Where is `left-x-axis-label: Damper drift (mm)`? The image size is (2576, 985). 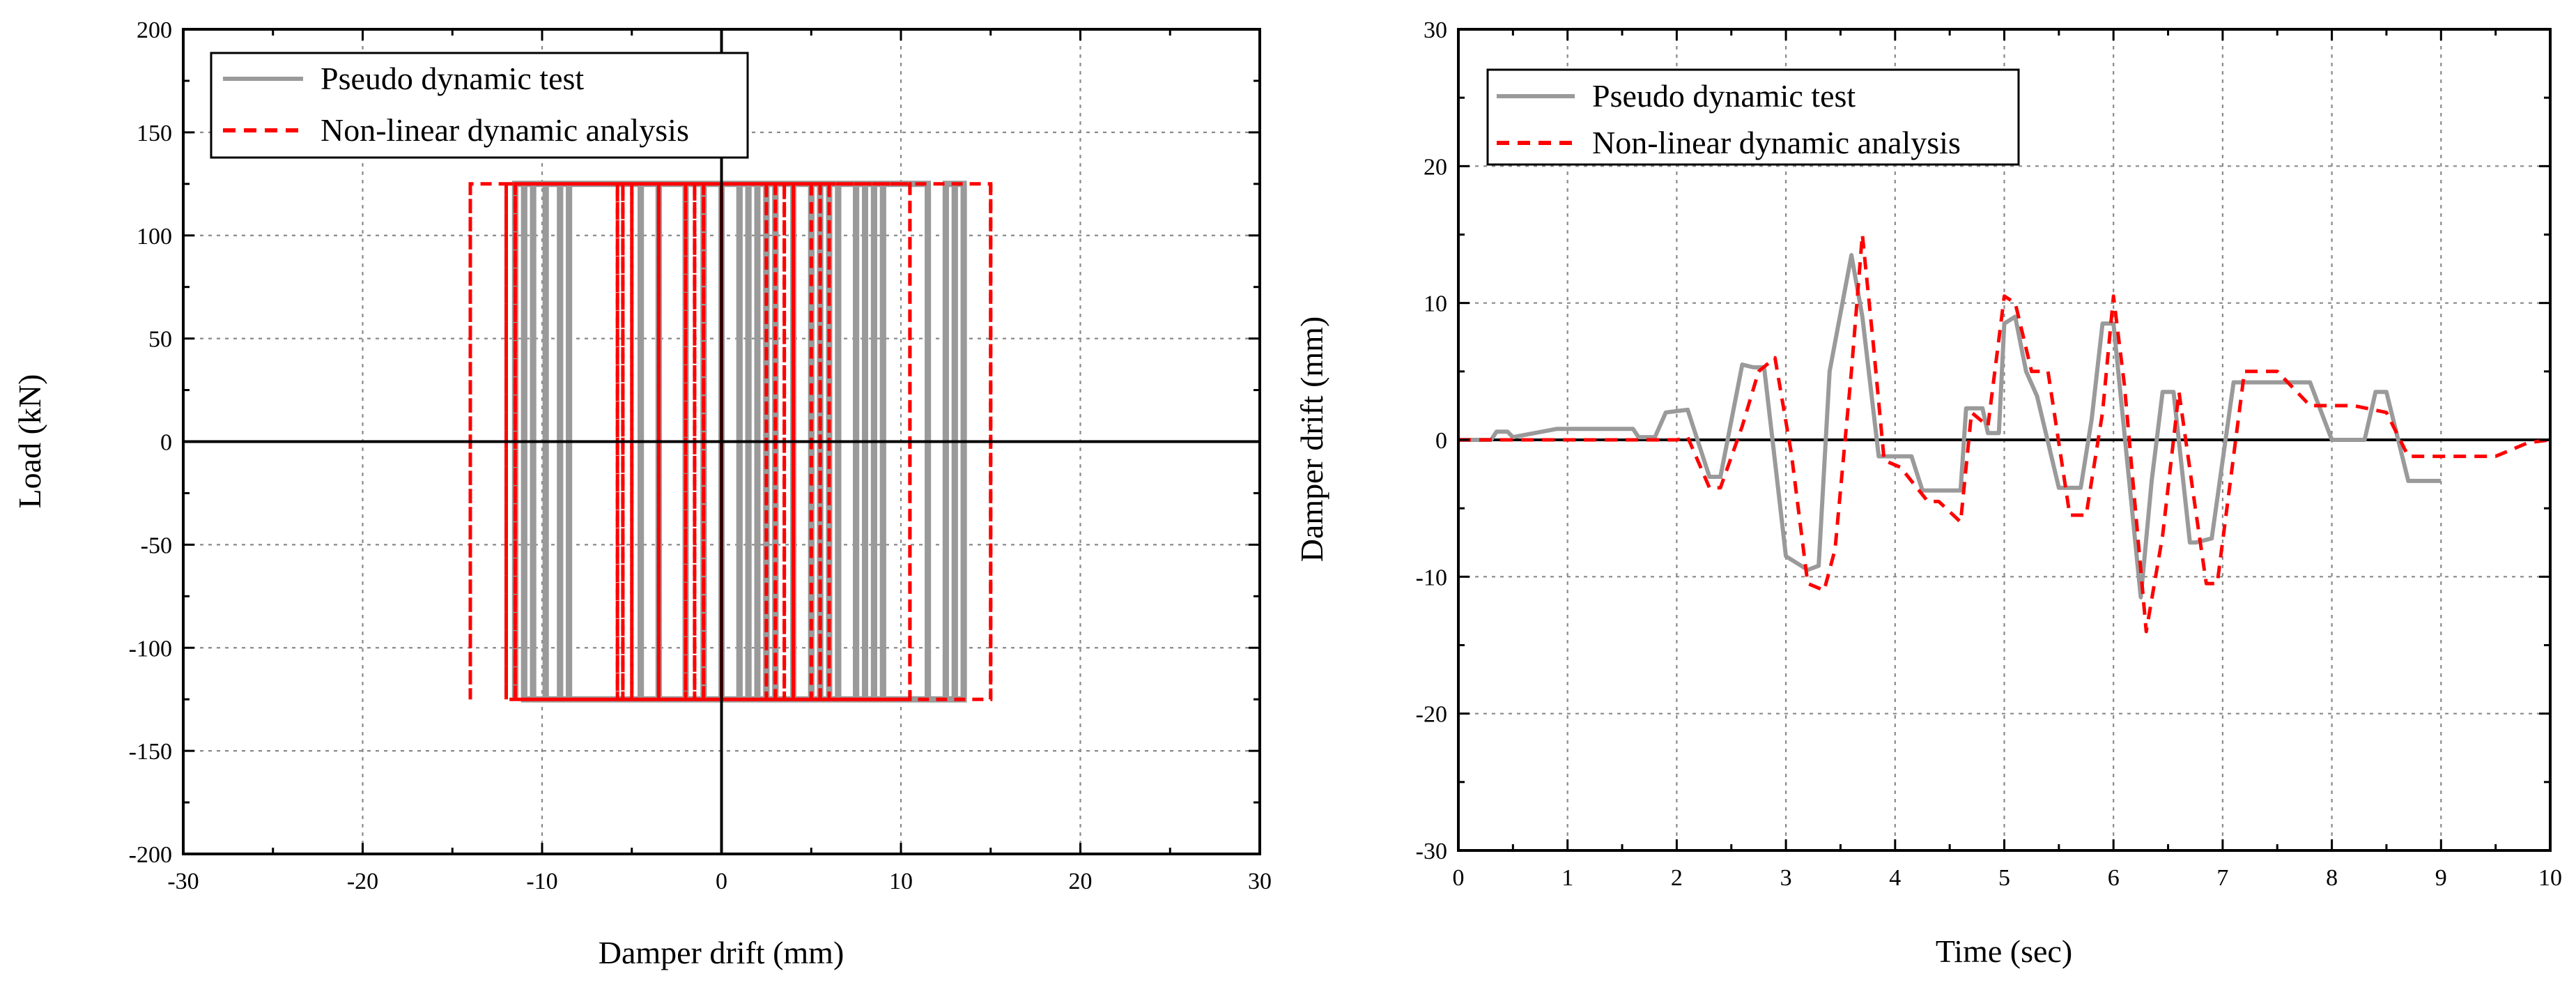 left-x-axis-label: Damper drift (mm) is located at coordinates (721, 953).